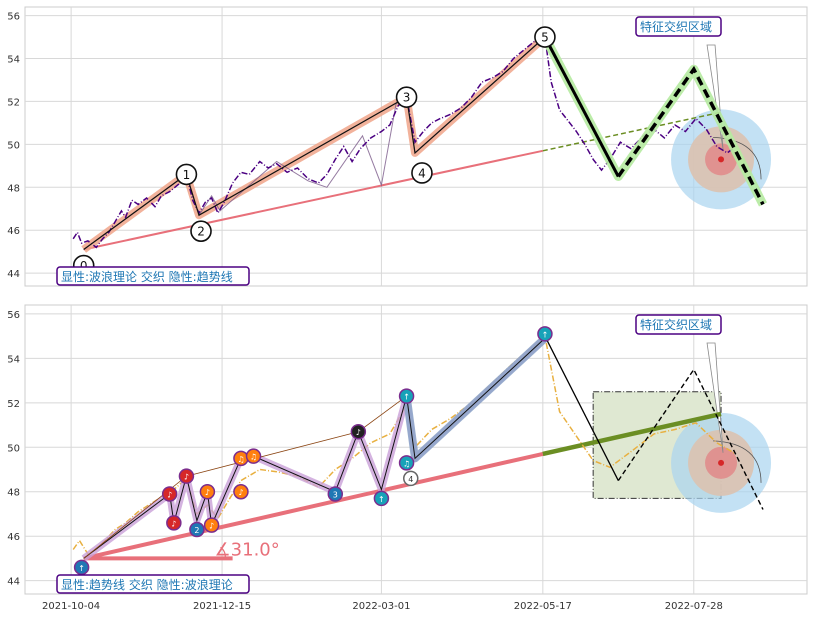 This screenshot has width=813, height=621. What do you see at coordinates (715, 397) in the screenshot?
I see `zone-pointer` at bounding box center [715, 397].